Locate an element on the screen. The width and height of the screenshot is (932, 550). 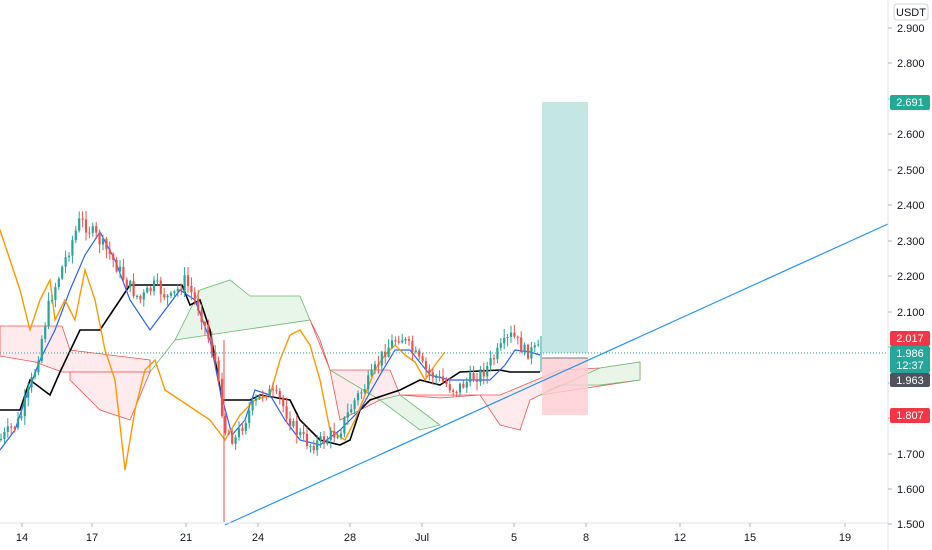
time-tick-label: 12 is located at coordinates (680, 538).